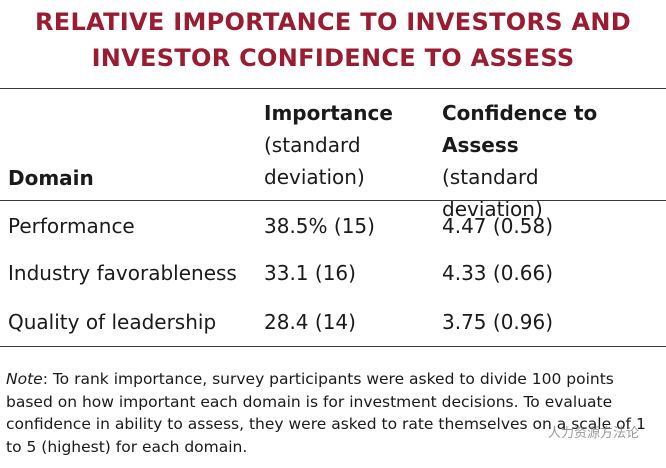 The height and width of the screenshot is (468, 666). Describe the element at coordinates (310, 273) in the screenshot. I see `row-2-importance: 33.1 (16)` at that location.